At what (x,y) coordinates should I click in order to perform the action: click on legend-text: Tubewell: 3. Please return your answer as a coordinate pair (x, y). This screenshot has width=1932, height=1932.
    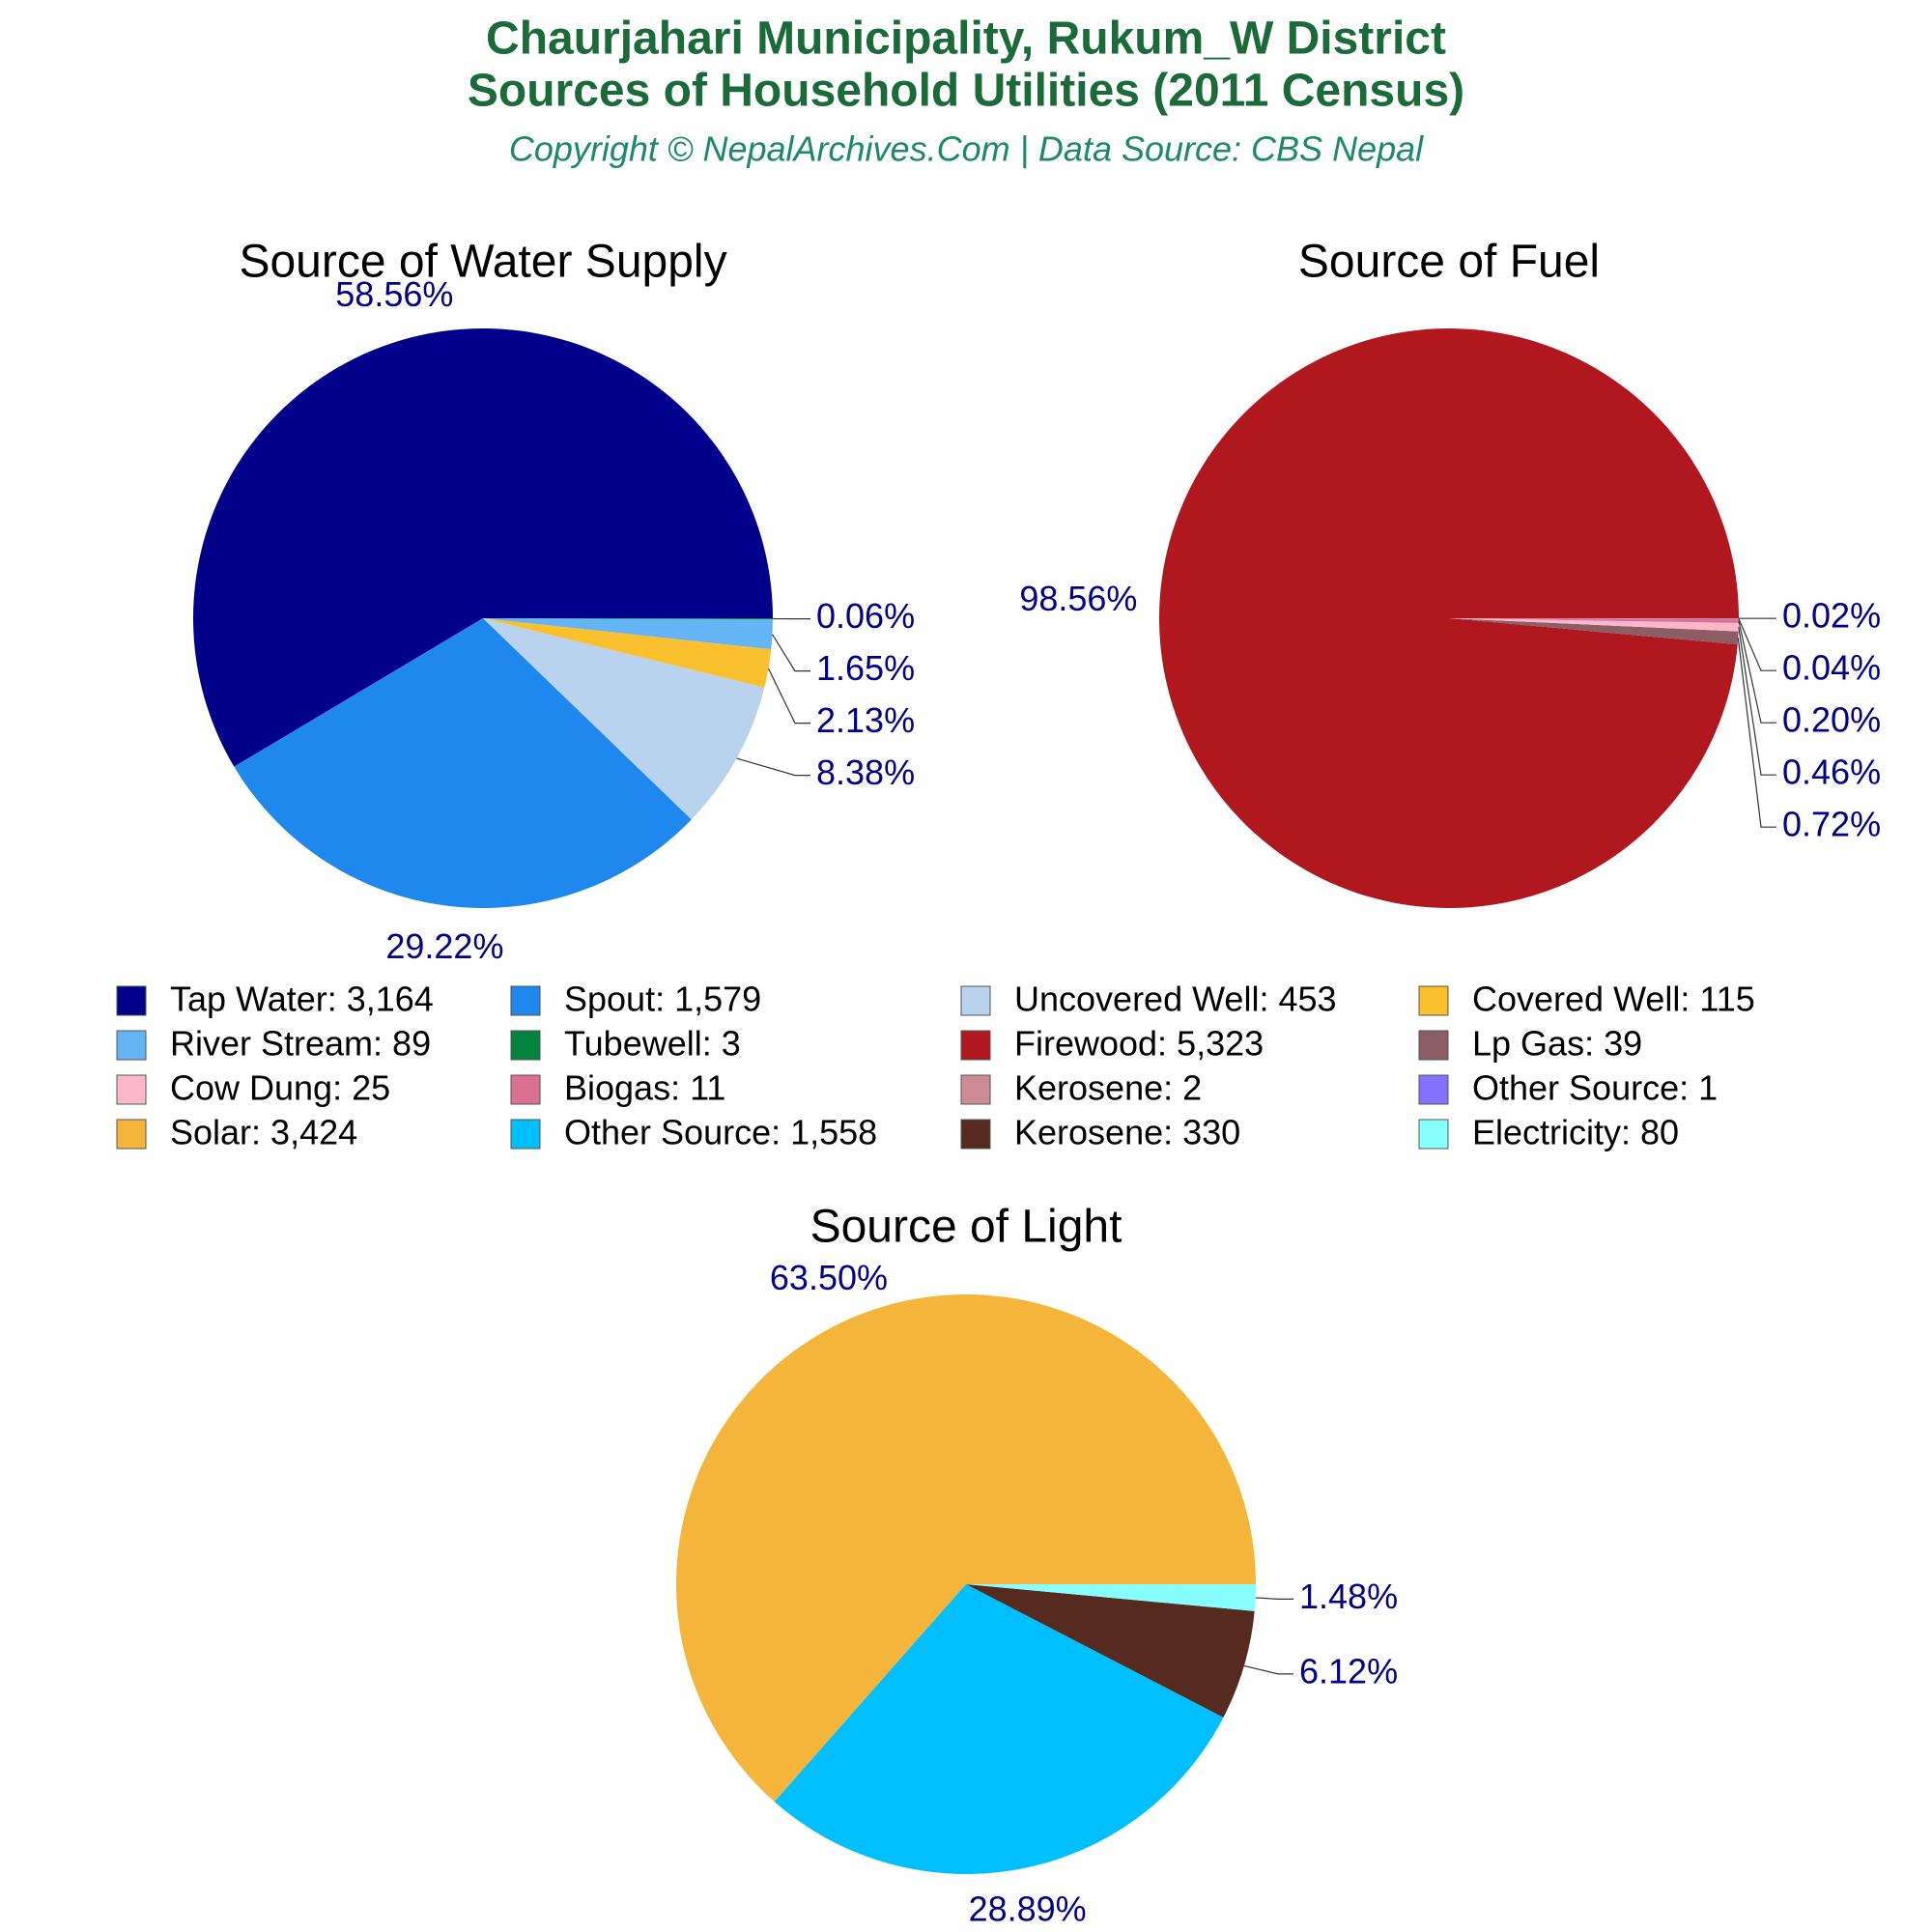
    Looking at the image, I should click on (652, 1044).